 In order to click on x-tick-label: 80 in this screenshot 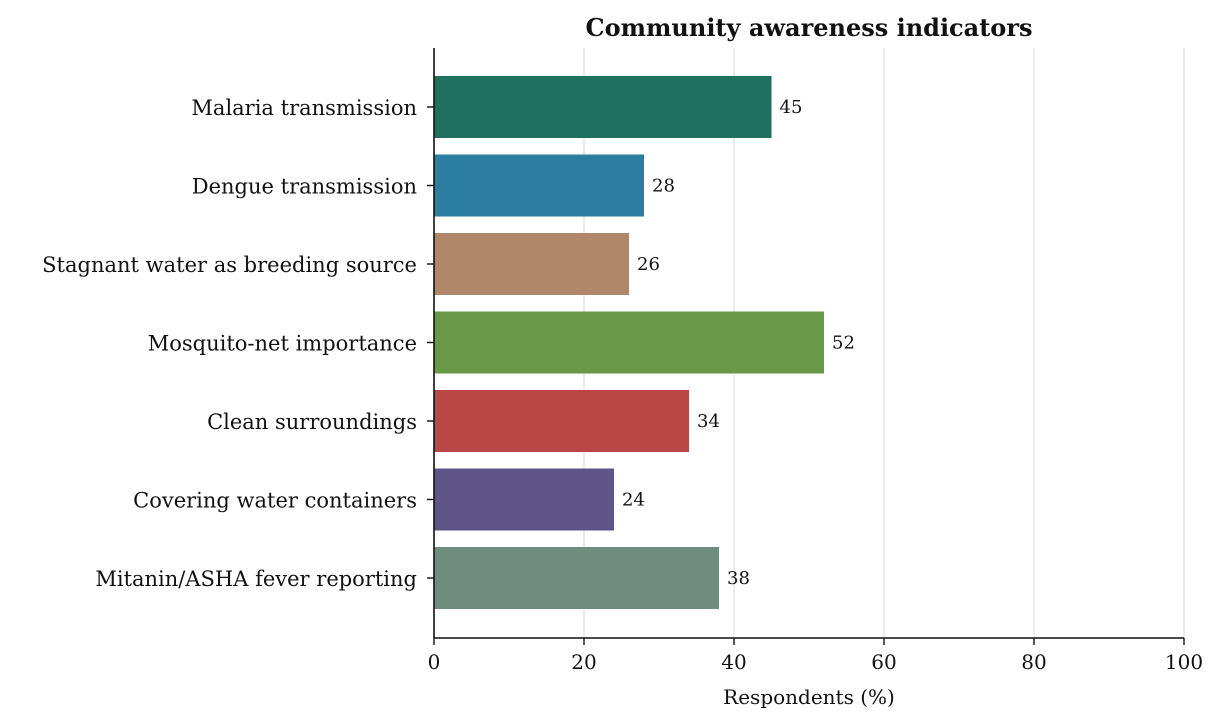, I will do `click(1033, 662)`.